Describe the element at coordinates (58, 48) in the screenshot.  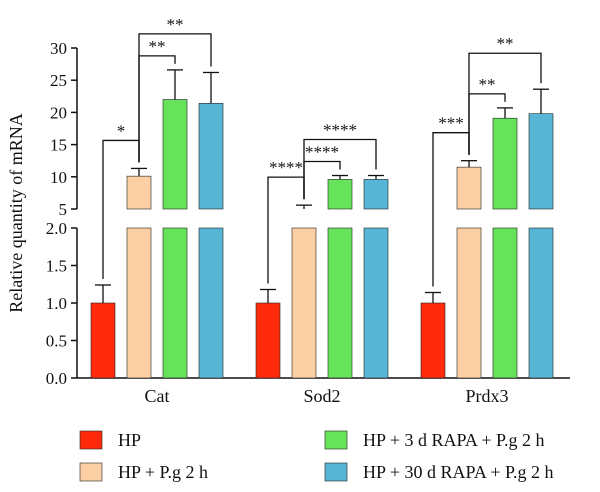
I see `y-tick-label: 30` at that location.